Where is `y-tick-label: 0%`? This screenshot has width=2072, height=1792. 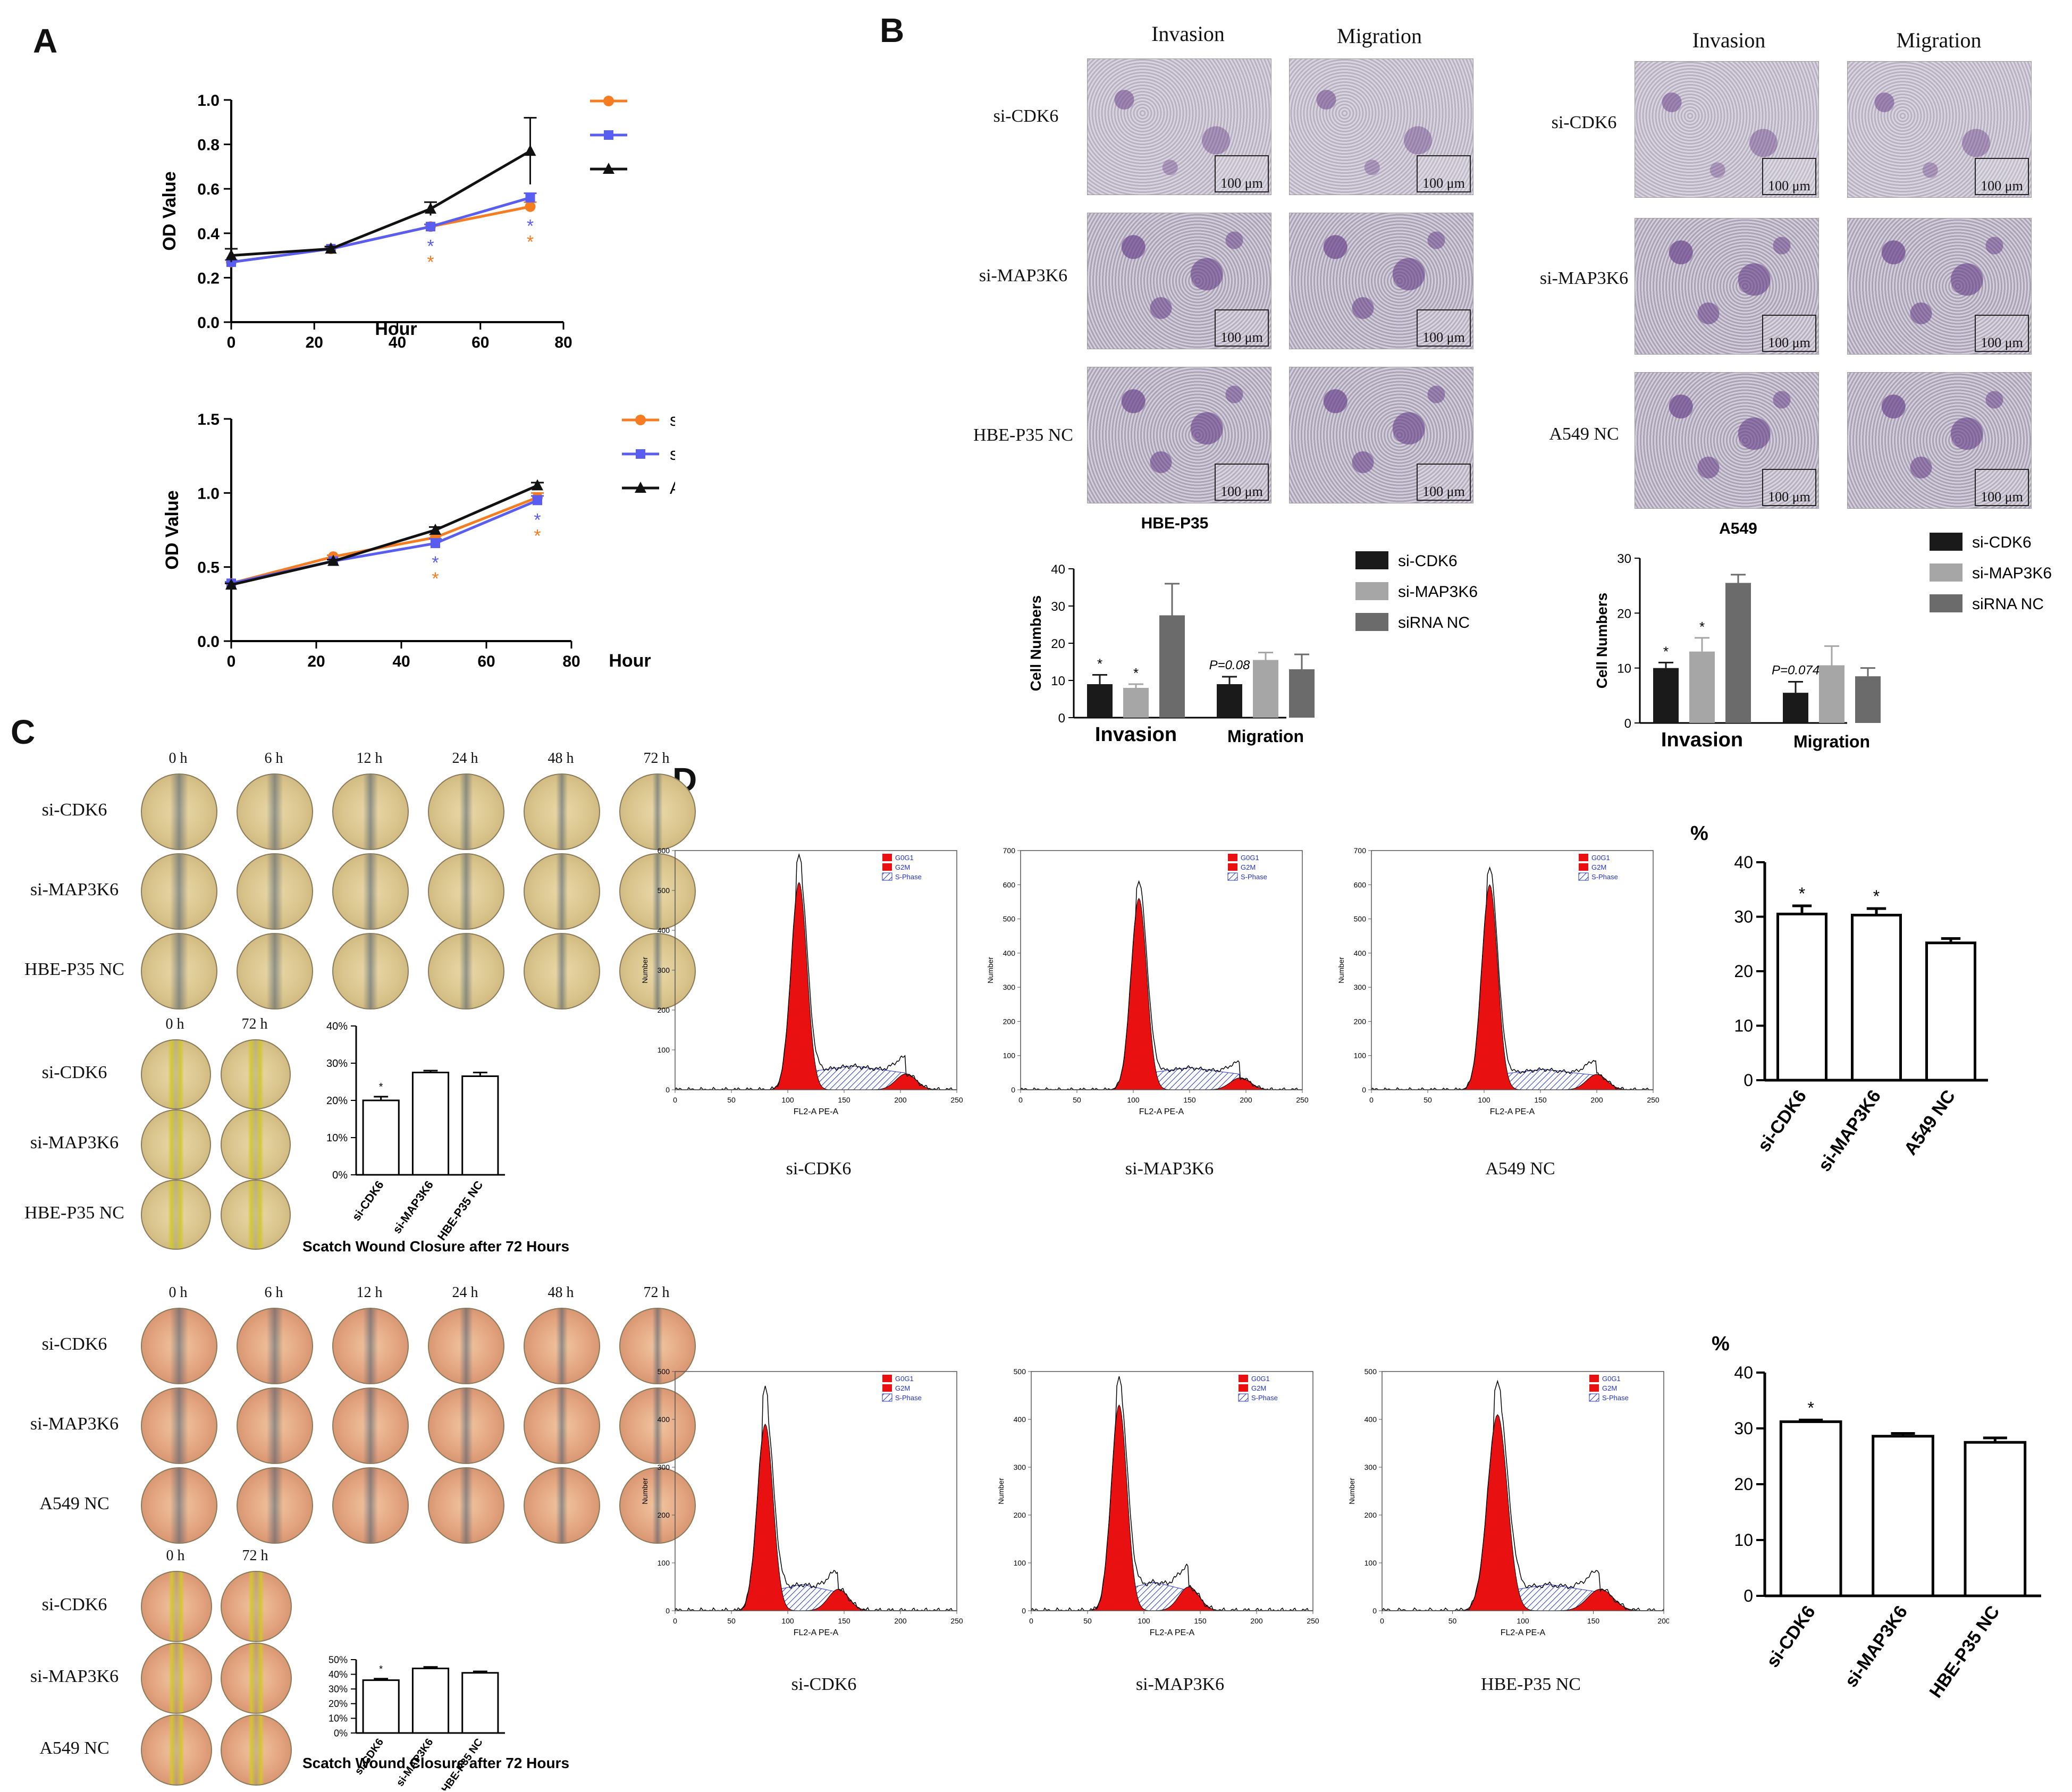
y-tick-label: 0% is located at coordinates (340, 1175).